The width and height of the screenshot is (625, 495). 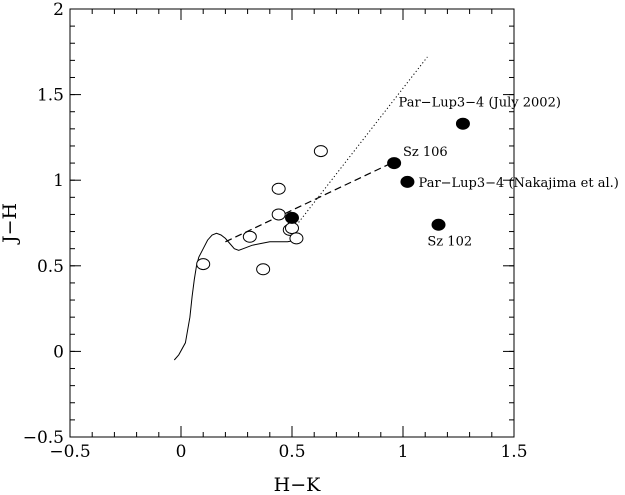 I want to click on data-points, so click(x=333, y=196).